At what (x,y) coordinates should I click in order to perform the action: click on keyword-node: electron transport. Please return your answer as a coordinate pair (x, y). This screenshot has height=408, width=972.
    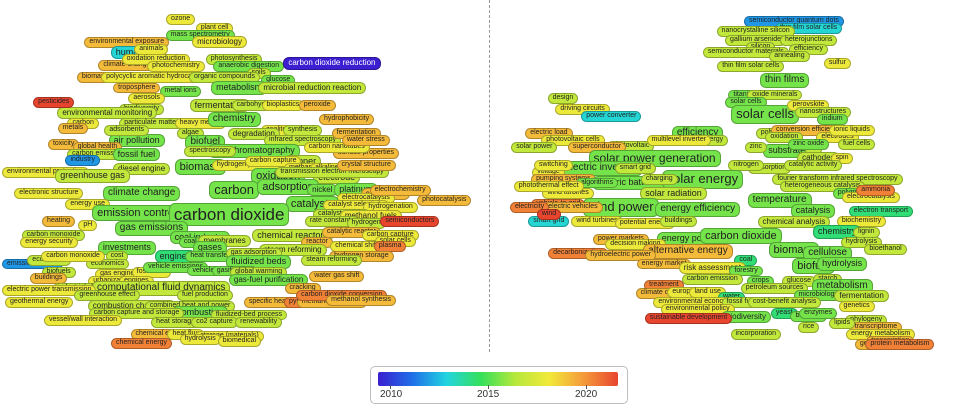
    Looking at the image, I should click on (881, 211).